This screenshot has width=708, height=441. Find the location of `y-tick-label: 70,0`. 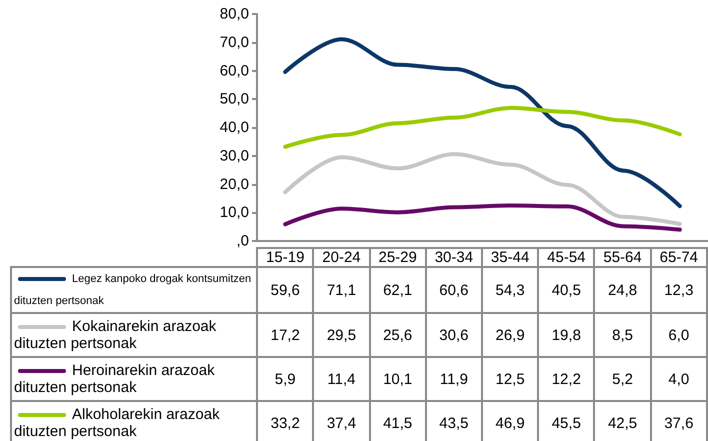

y-tick-label: 70,0 is located at coordinates (234, 42).